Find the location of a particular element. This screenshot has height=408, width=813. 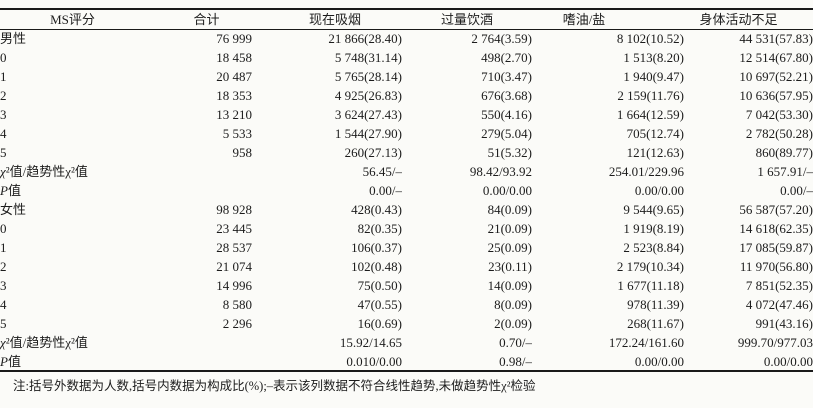

table-cell: 0.98/– is located at coordinates (515, 361).